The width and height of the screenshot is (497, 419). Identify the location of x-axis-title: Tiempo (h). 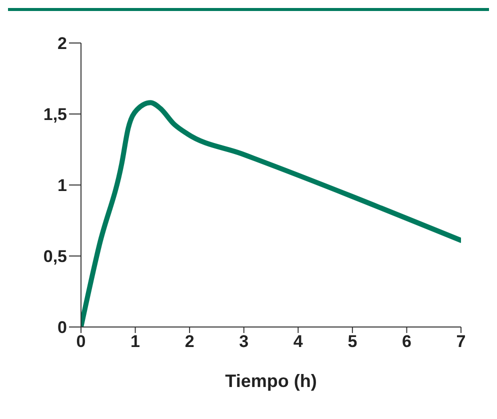
(271, 381).